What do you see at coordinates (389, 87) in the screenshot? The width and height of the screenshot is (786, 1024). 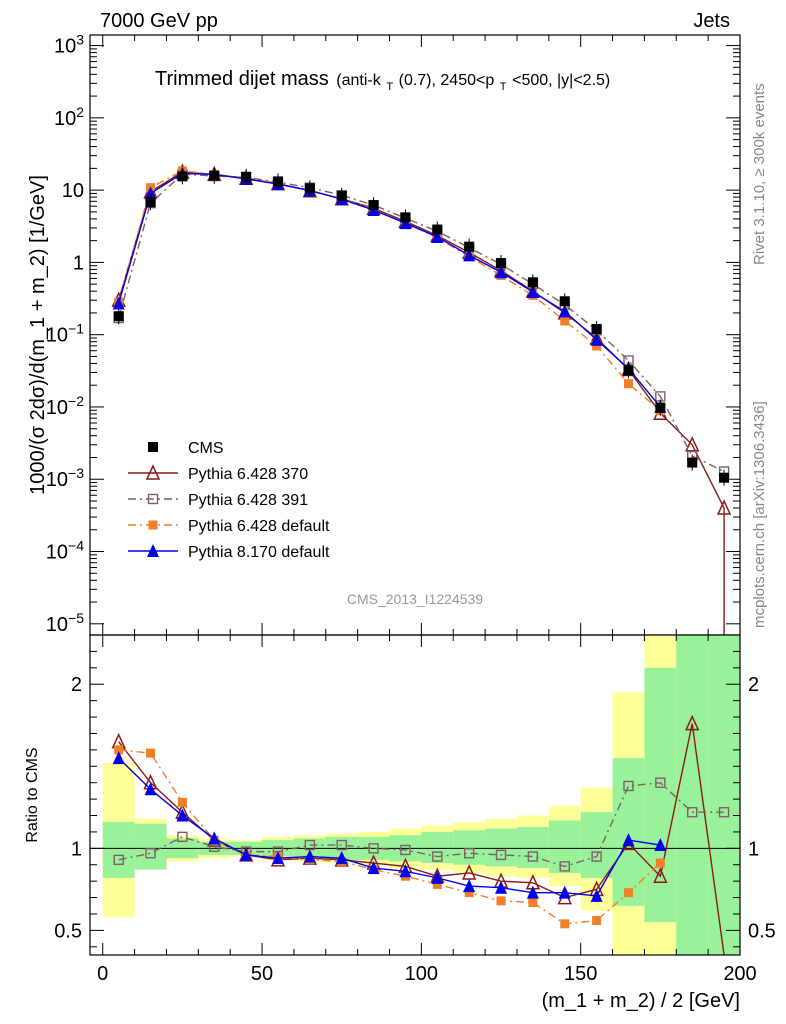 I see `chart-title-sub1: T` at bounding box center [389, 87].